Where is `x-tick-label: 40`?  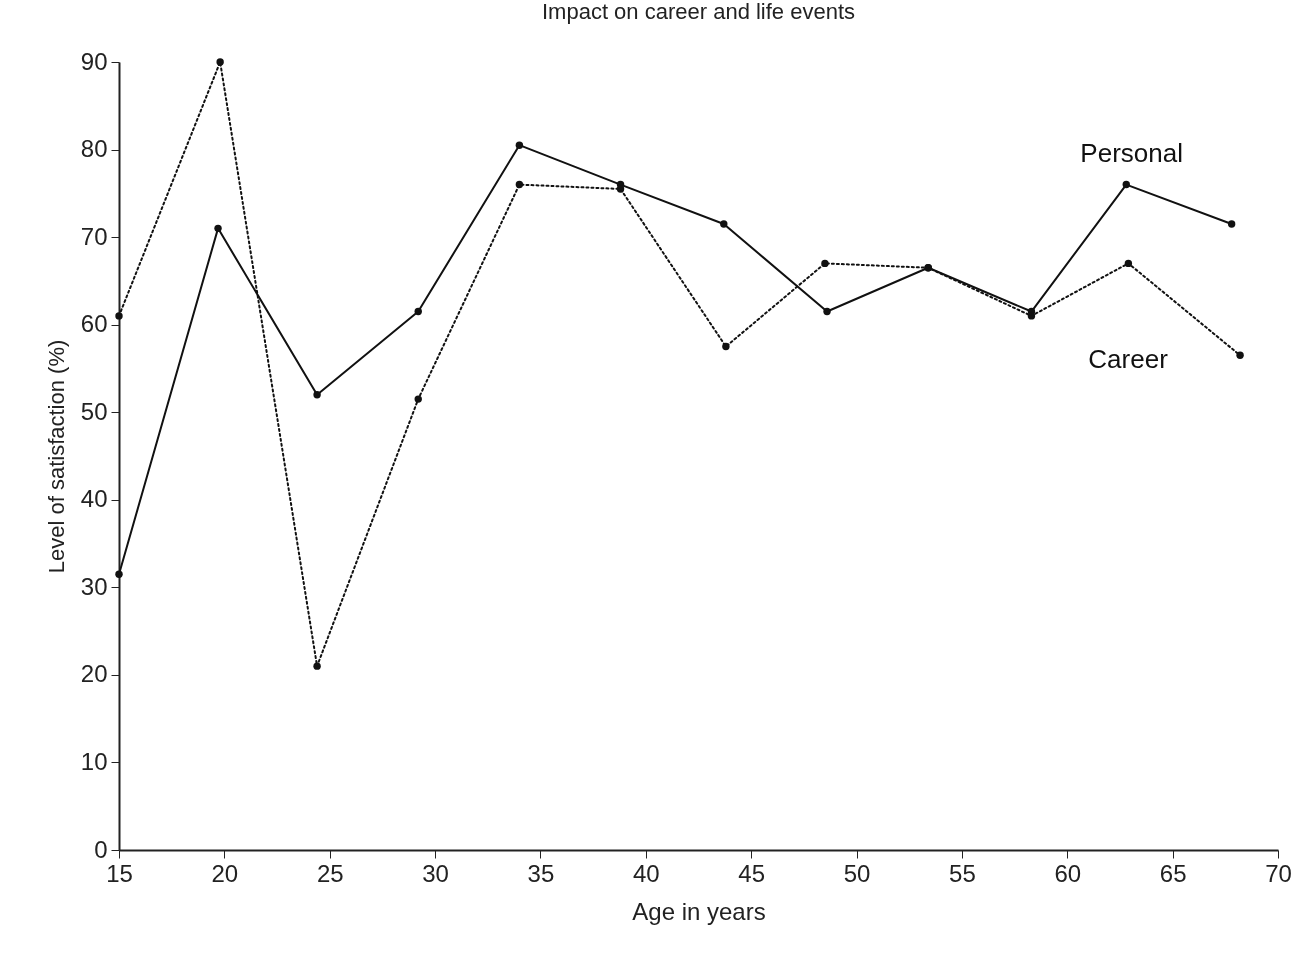
x-tick-label: 40 is located at coordinates (646, 873).